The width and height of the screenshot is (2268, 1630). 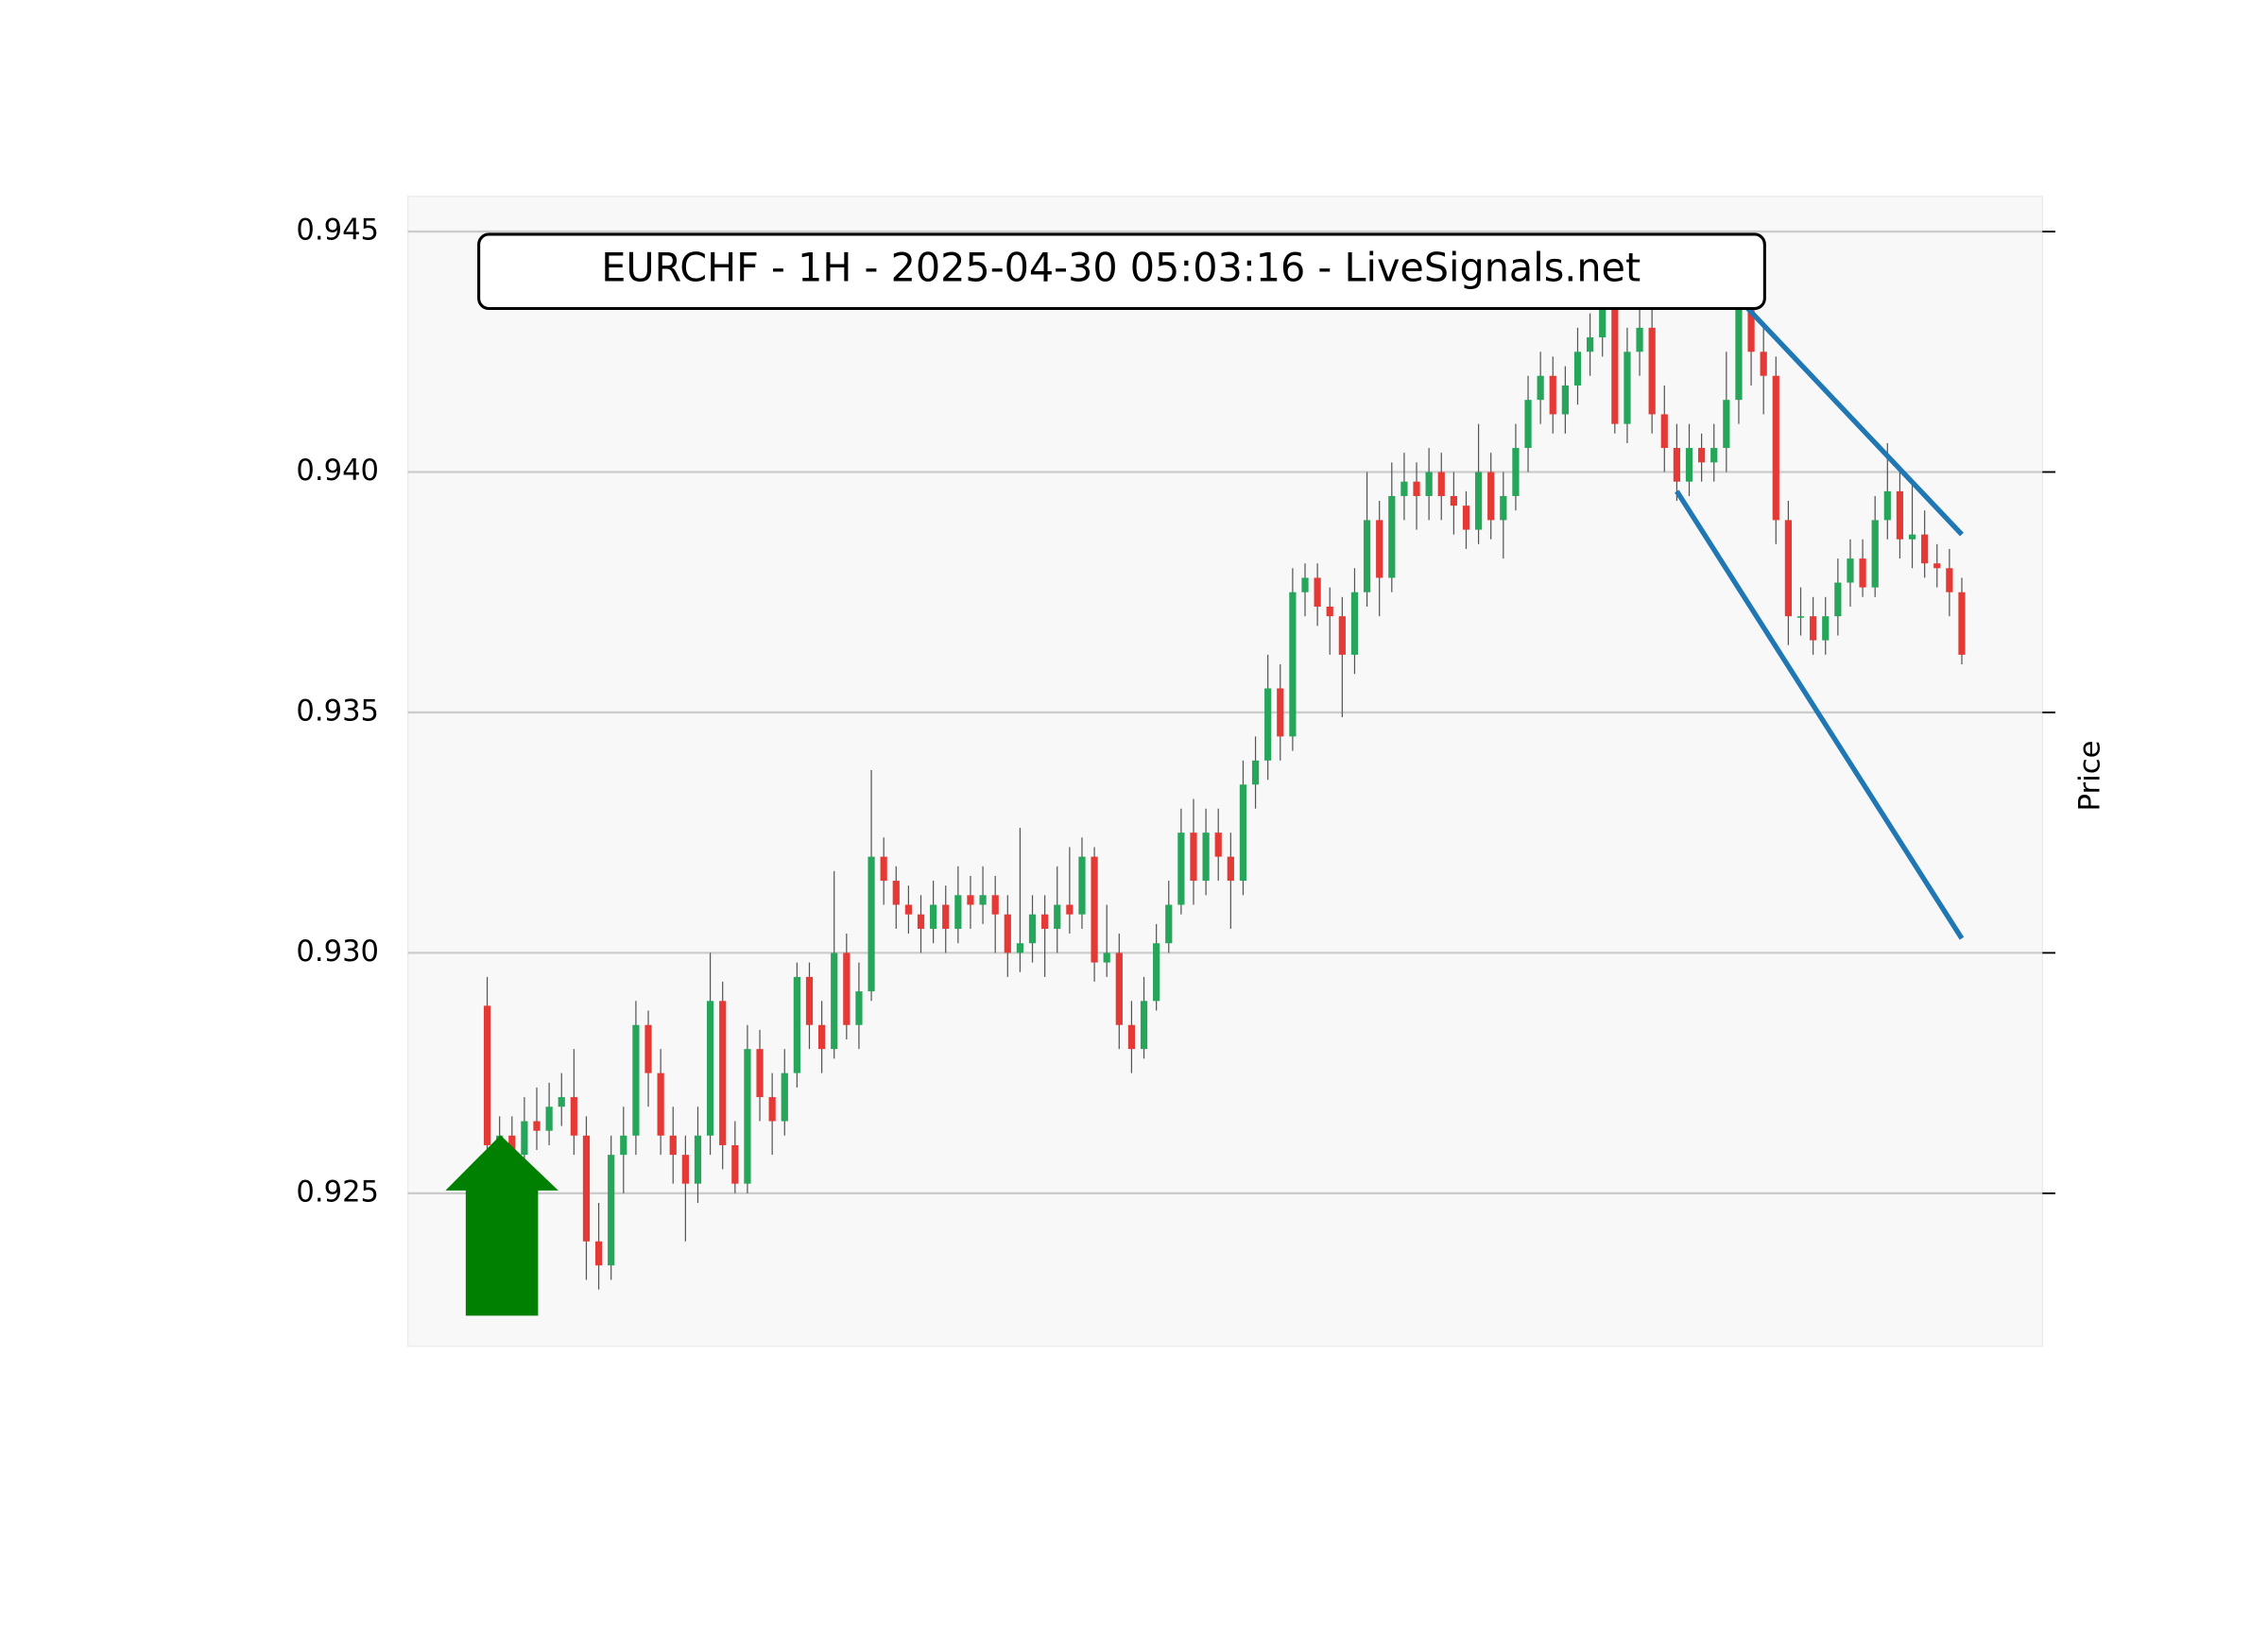 I want to click on y-tick-label: 0.925, so click(x=337, y=1192).